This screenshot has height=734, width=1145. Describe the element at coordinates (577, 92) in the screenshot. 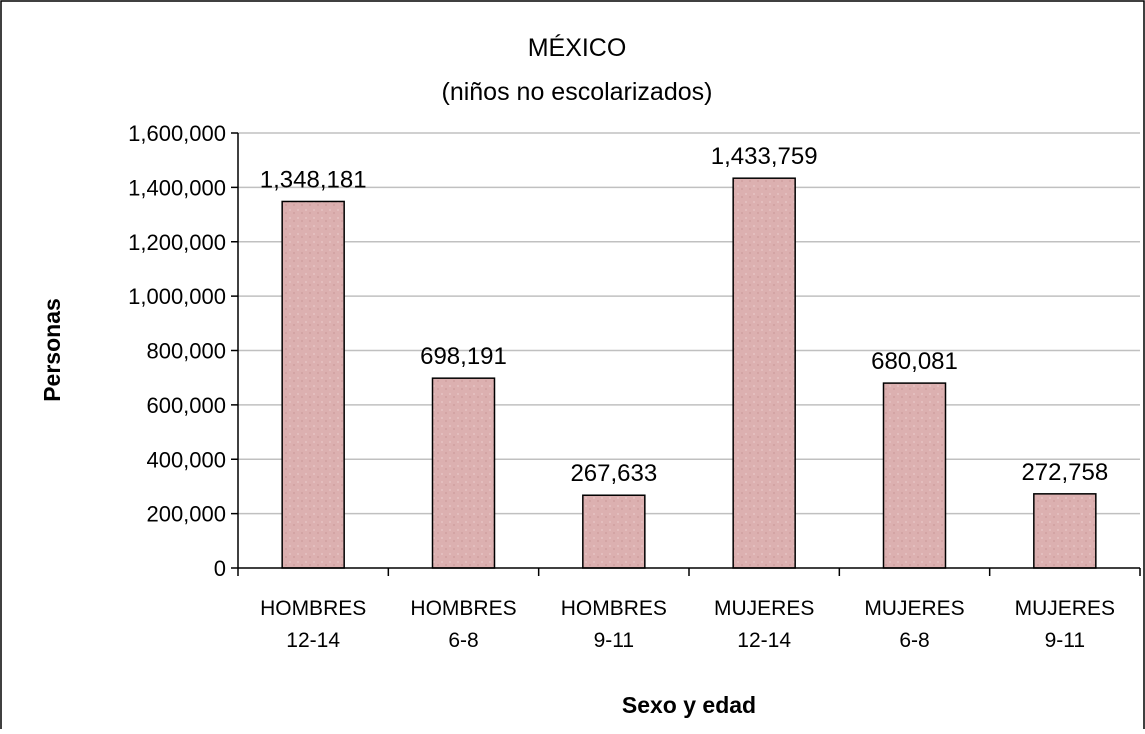

I see `chart-subtitle: (niños no escolarizados)` at that location.